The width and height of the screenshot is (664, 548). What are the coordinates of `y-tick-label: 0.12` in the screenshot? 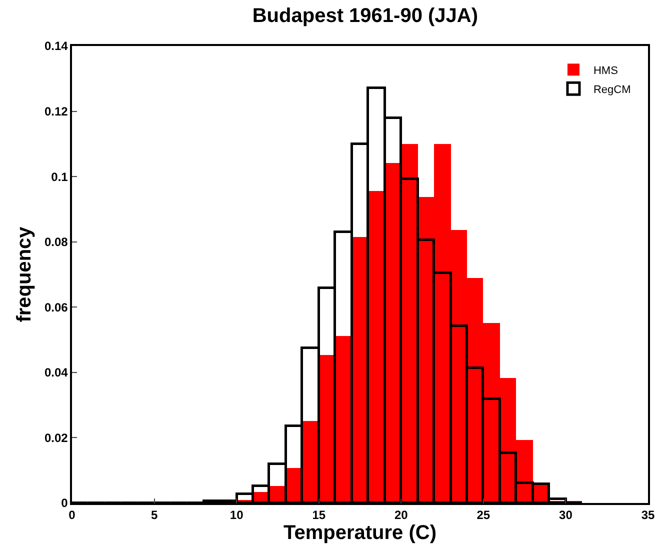 It's located at (56, 111).